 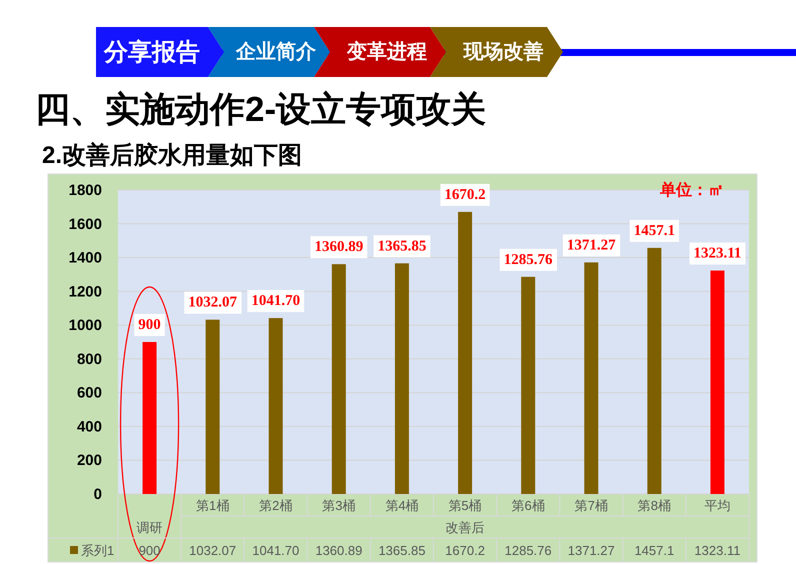 I want to click on chart-title: 四、实施动作2-设立专项攻关, so click(x=260, y=109).